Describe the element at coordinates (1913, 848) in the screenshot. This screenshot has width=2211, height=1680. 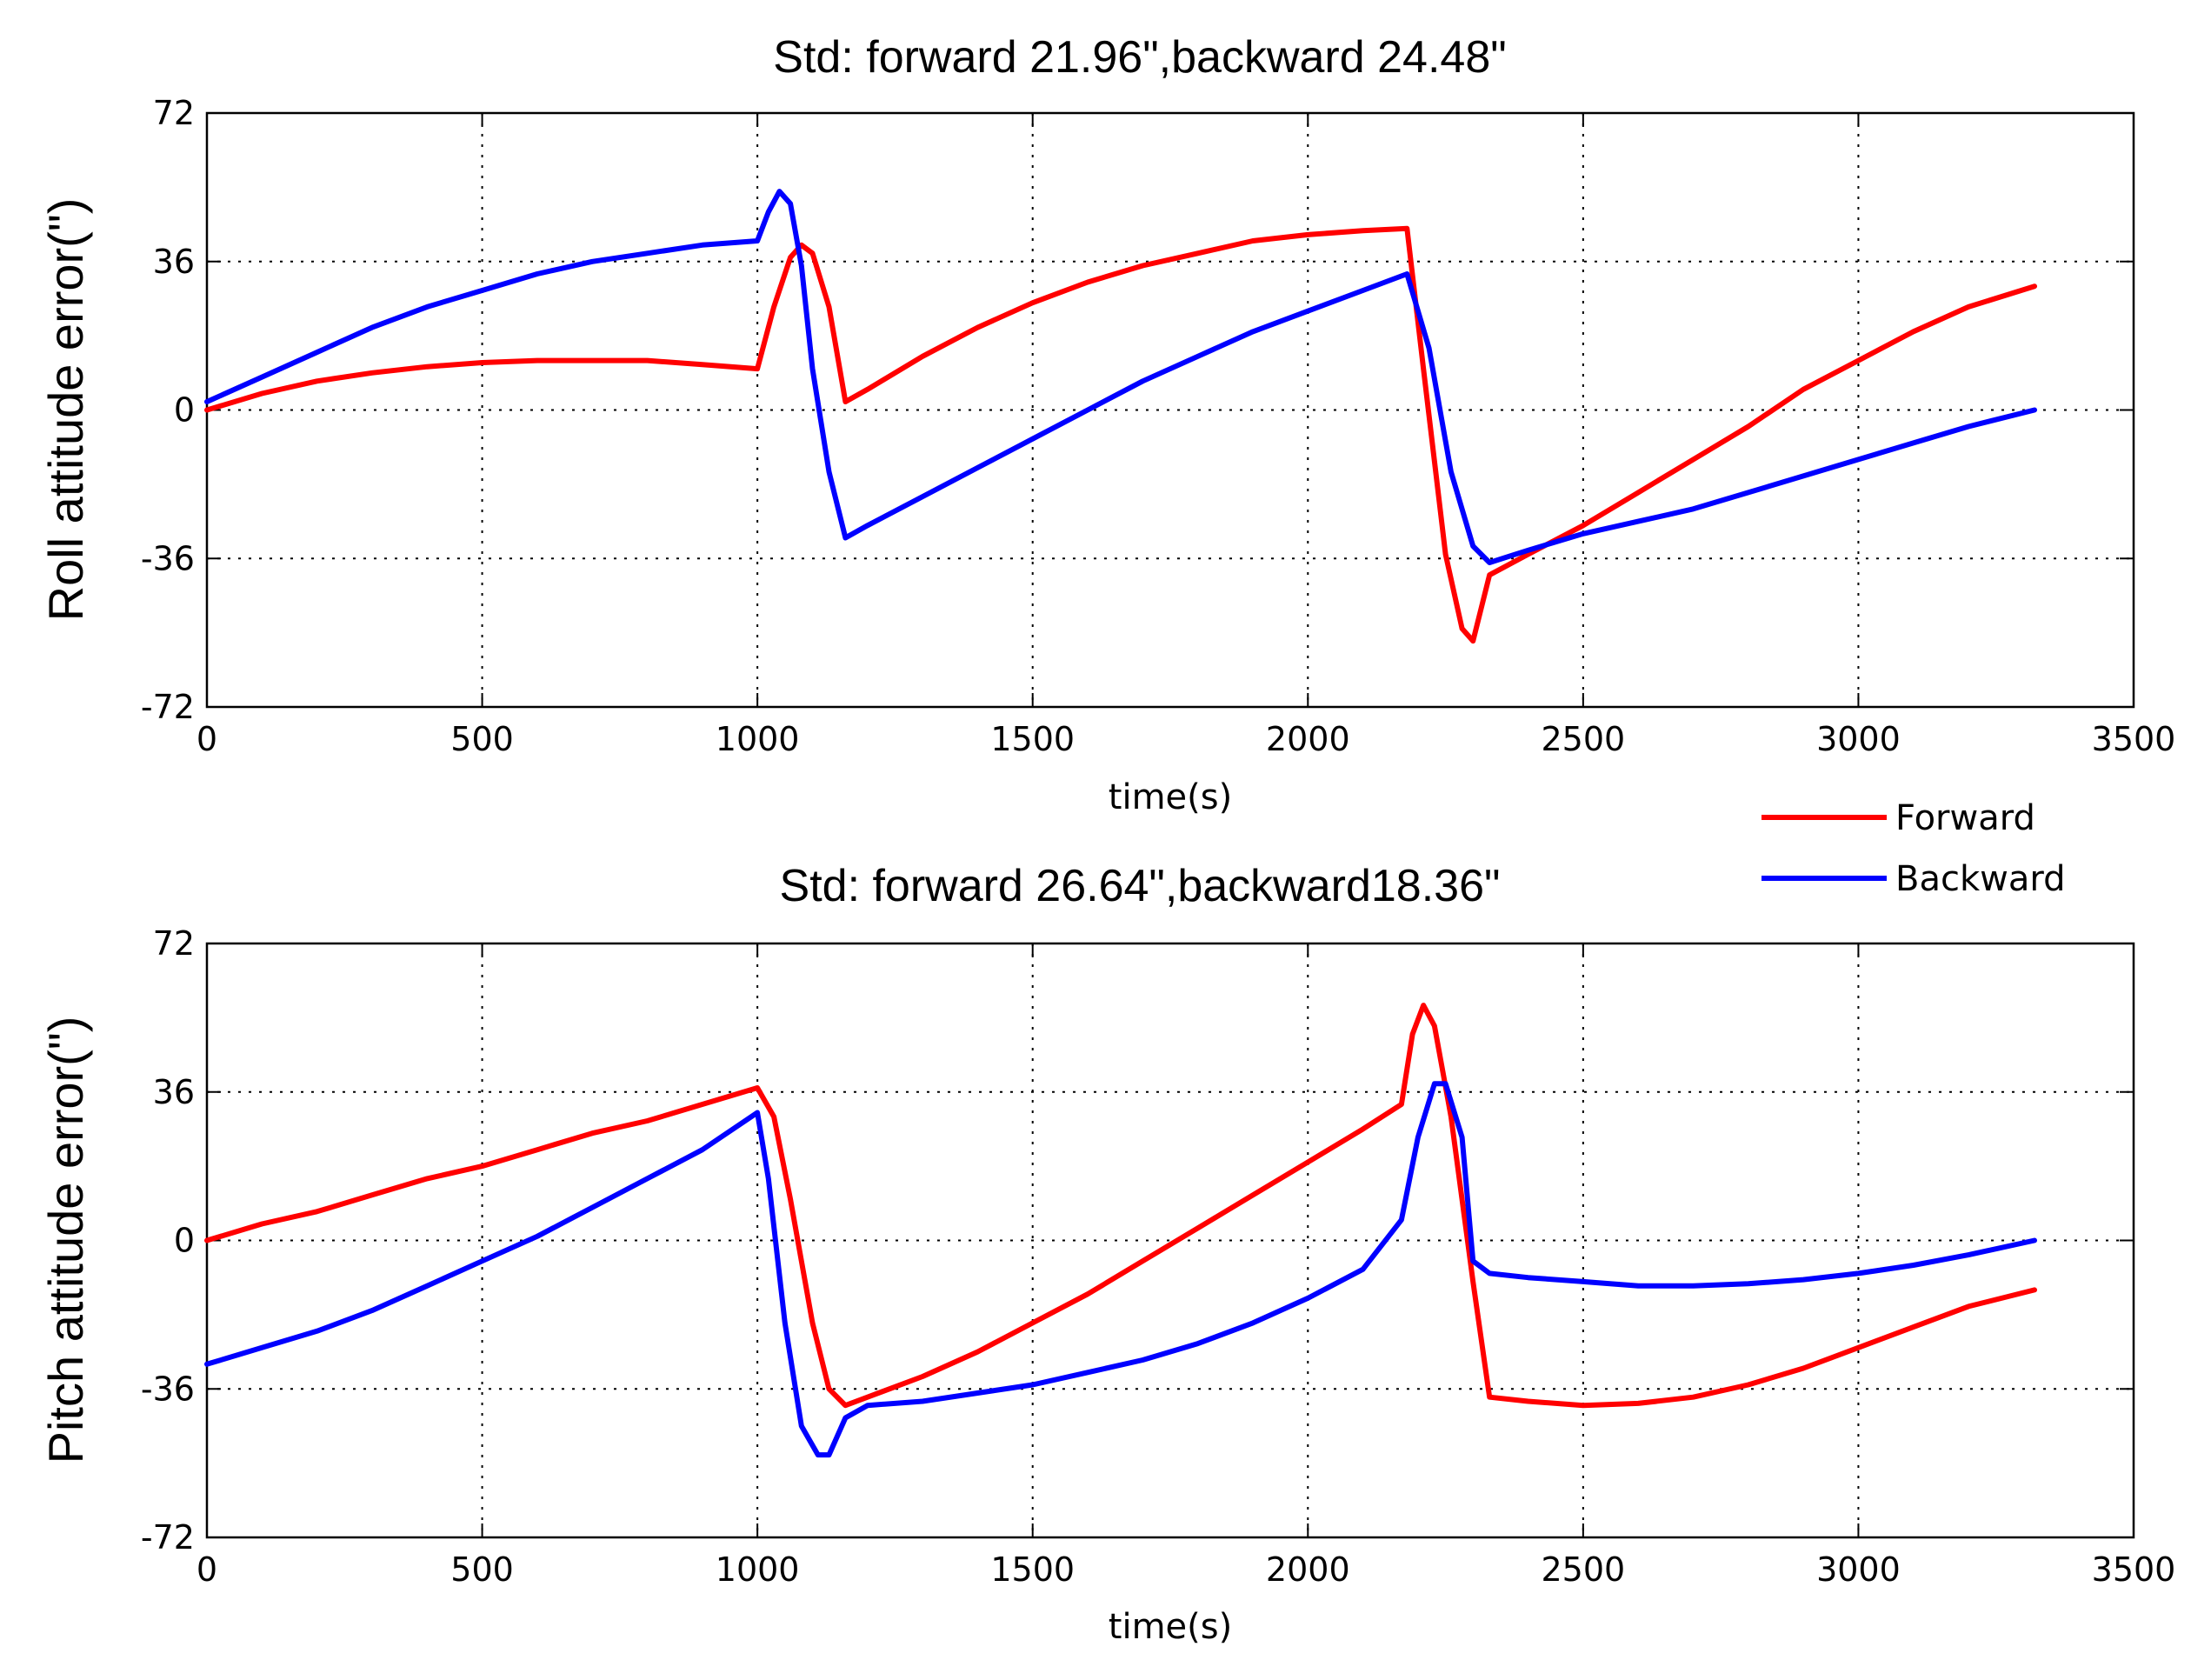
I see `legend: Forward Backward` at that location.